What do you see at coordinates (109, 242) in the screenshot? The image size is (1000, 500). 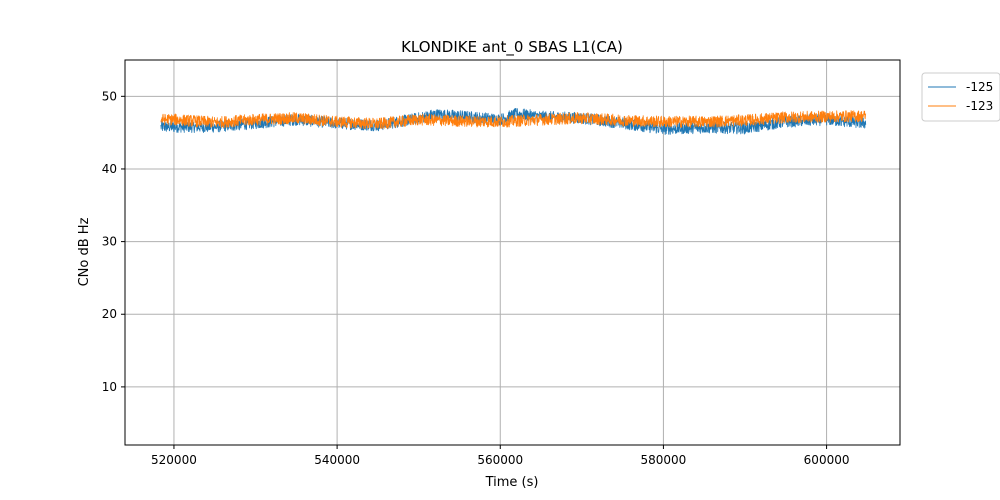 I see `y-tick-label: 30` at bounding box center [109, 242].